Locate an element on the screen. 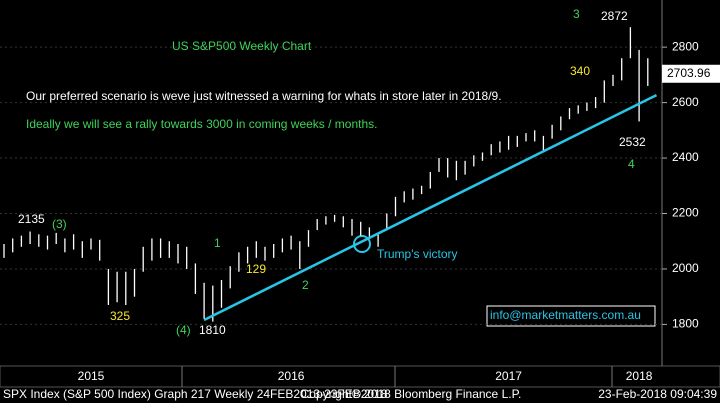 The image size is (720, 403). y-tick-label: 2800 is located at coordinates (685, 46).